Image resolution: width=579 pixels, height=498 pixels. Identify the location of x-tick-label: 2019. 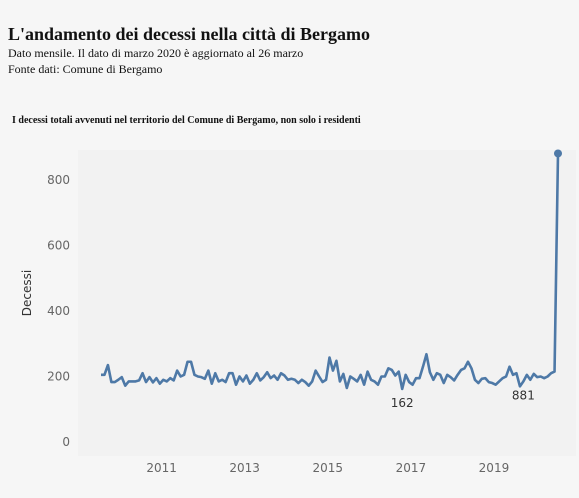
(494, 468).